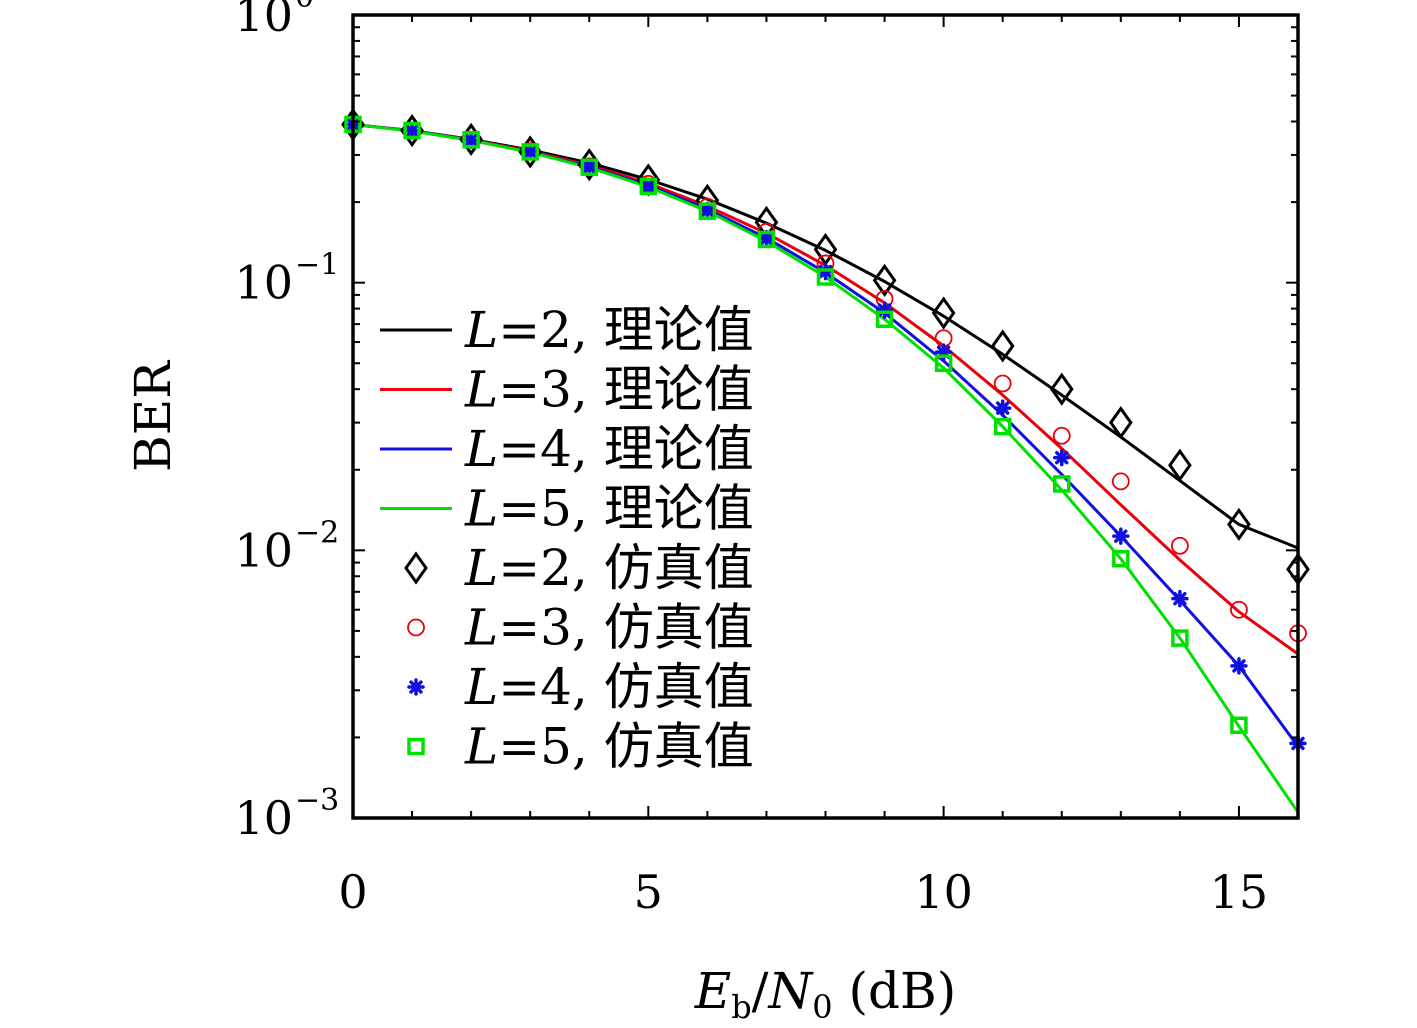  I want to click on x-axis-label: Eb/N0 (dB), so click(825, 994).